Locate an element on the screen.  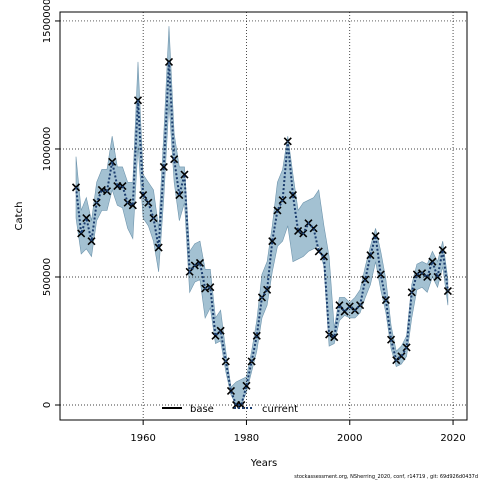
y-tick-label: 1000000 is located at coordinates (47, 149).